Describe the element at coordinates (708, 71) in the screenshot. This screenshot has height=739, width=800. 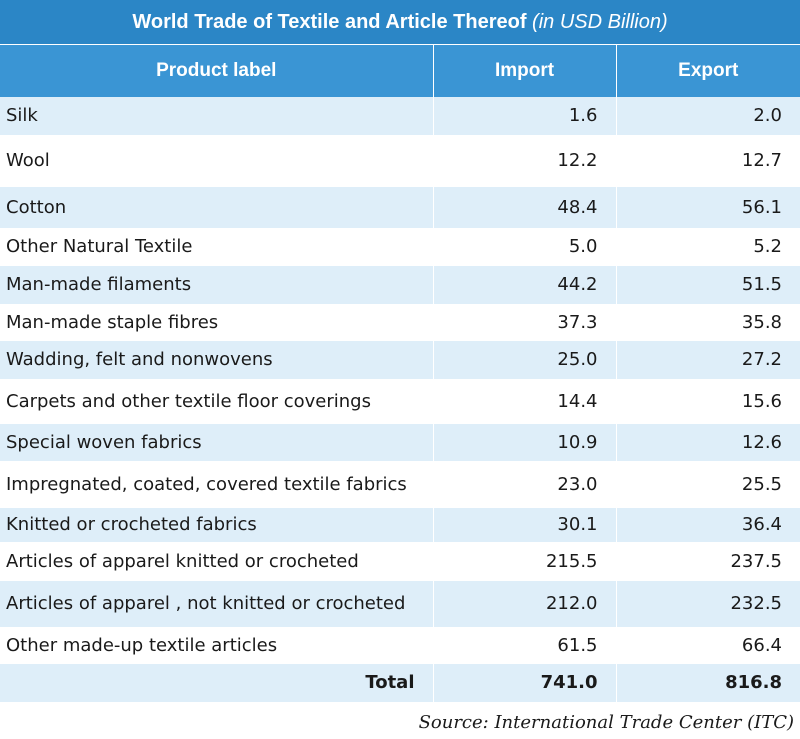
I see `header-export: Export` at that location.